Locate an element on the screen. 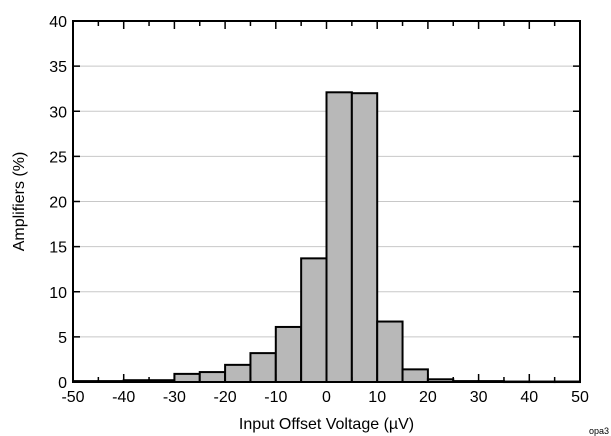  x-axis-title: Input Offset Voltage (µV) is located at coordinates (326, 424).